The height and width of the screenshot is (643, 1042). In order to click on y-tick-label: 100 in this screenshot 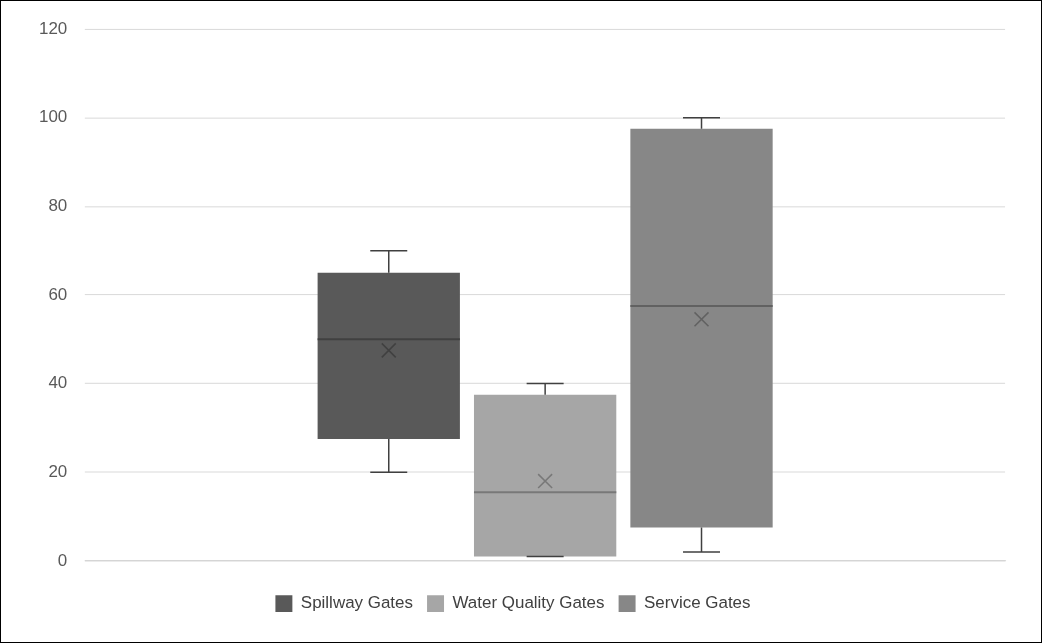, I will do `click(53, 117)`.